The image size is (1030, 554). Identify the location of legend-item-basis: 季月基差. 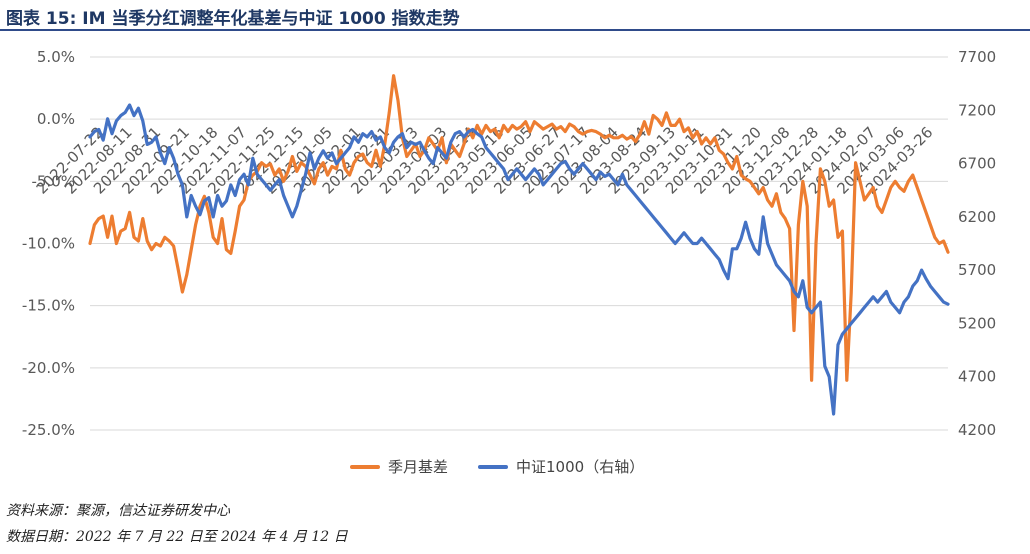
(399, 466).